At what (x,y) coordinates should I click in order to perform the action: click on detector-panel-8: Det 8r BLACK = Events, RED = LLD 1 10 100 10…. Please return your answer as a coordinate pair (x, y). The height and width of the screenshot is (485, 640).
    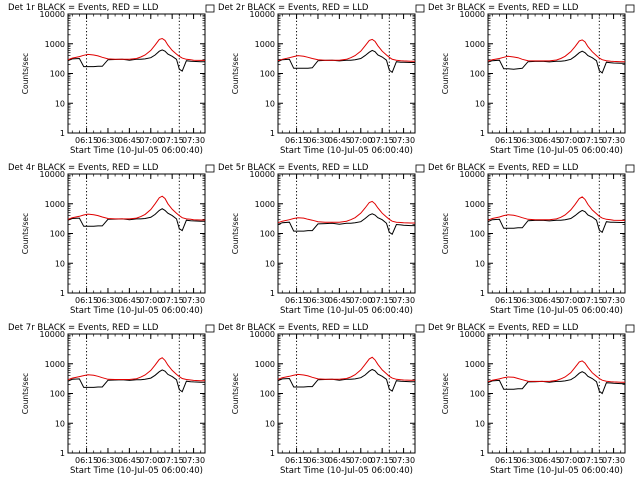
    Looking at the image, I should click on (321, 399).